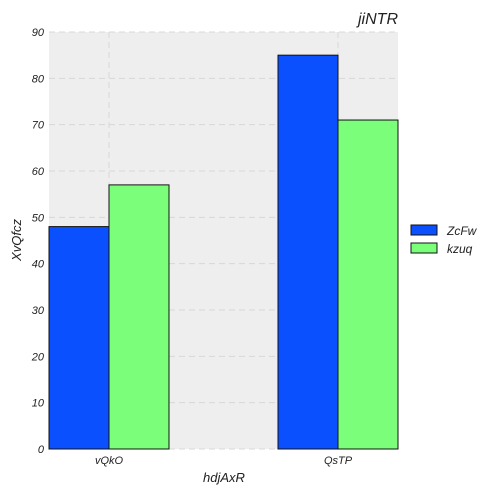 The height and width of the screenshot is (496, 496). I want to click on y-tick-label: 80, so click(38, 79).